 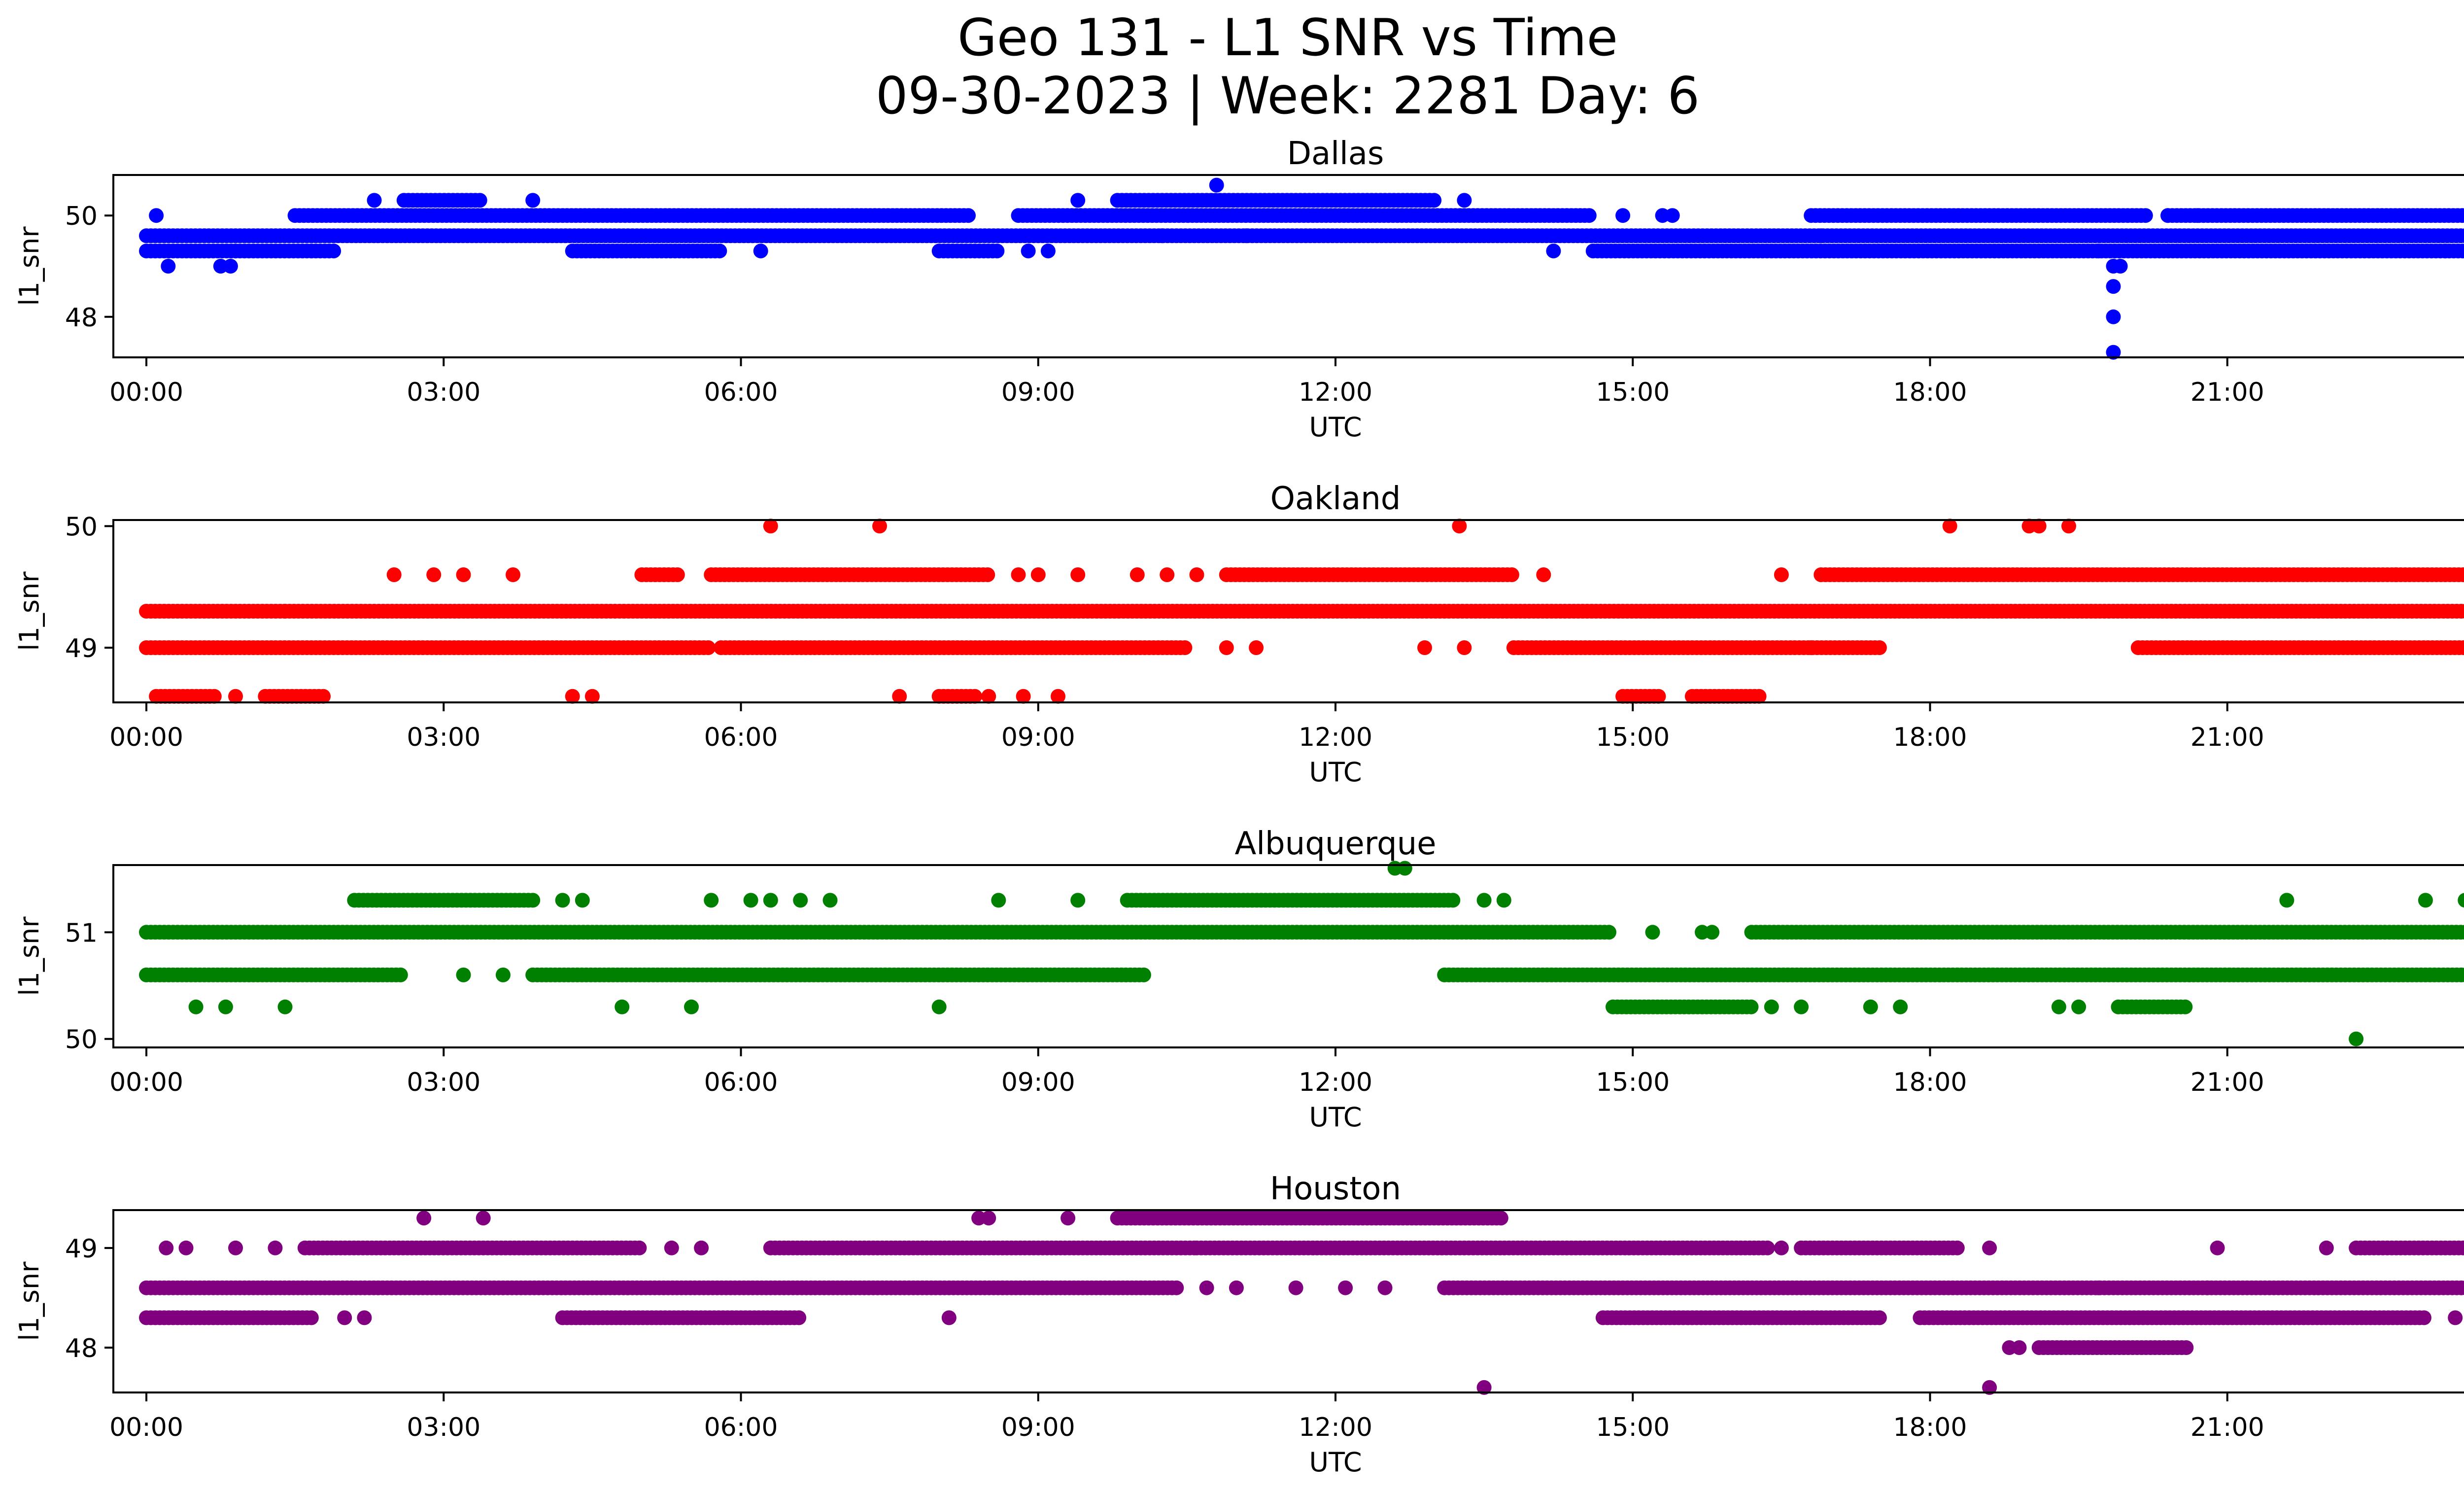 What do you see at coordinates (2227, 1082) in the screenshot?
I see `x-tick-label: 21:00` at bounding box center [2227, 1082].